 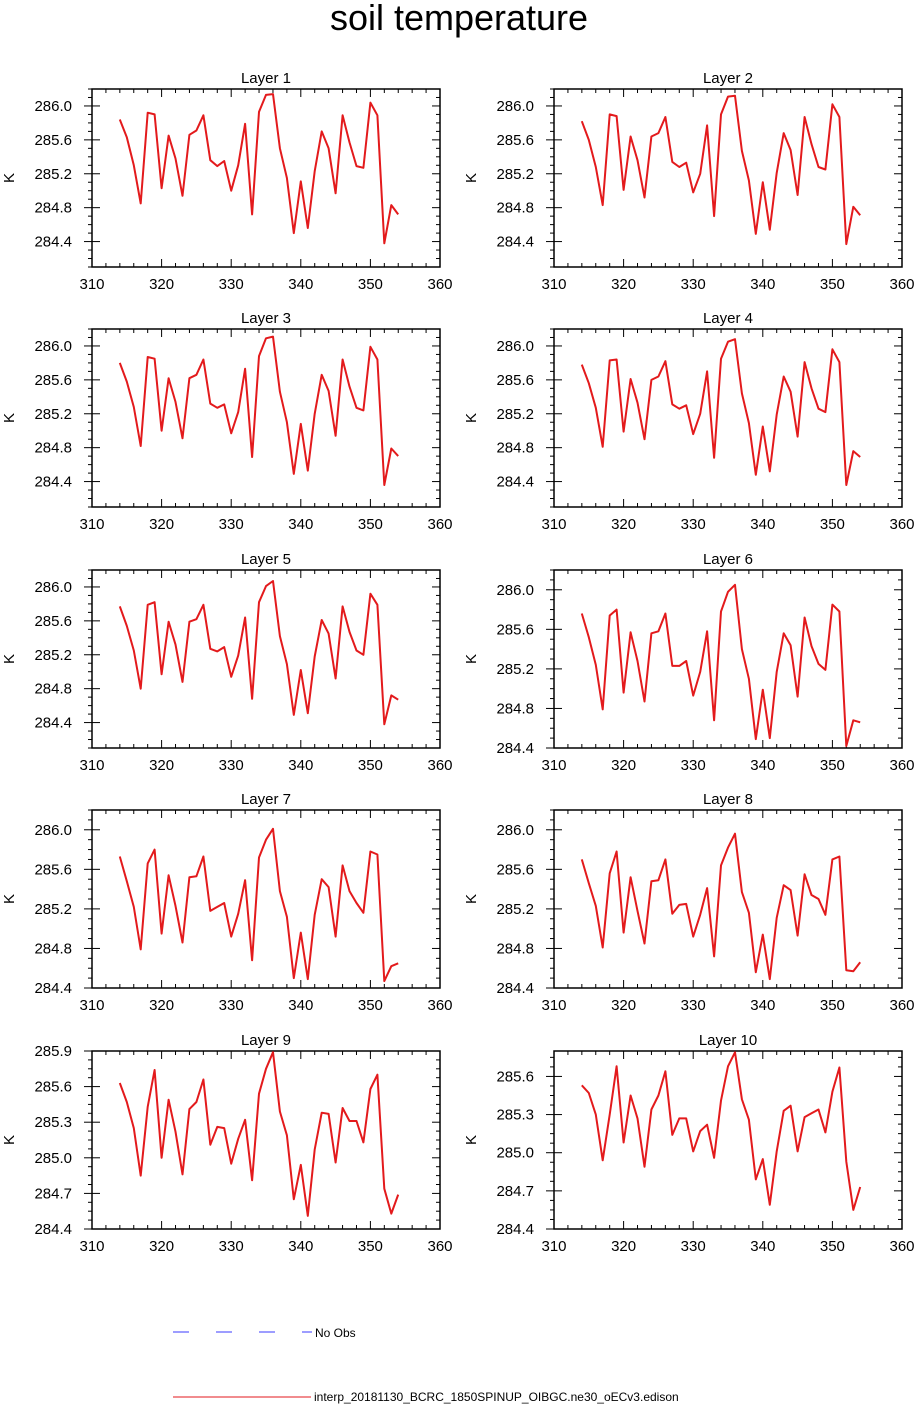 What do you see at coordinates (728, 318) in the screenshot?
I see `panel-title: Layer 4` at bounding box center [728, 318].